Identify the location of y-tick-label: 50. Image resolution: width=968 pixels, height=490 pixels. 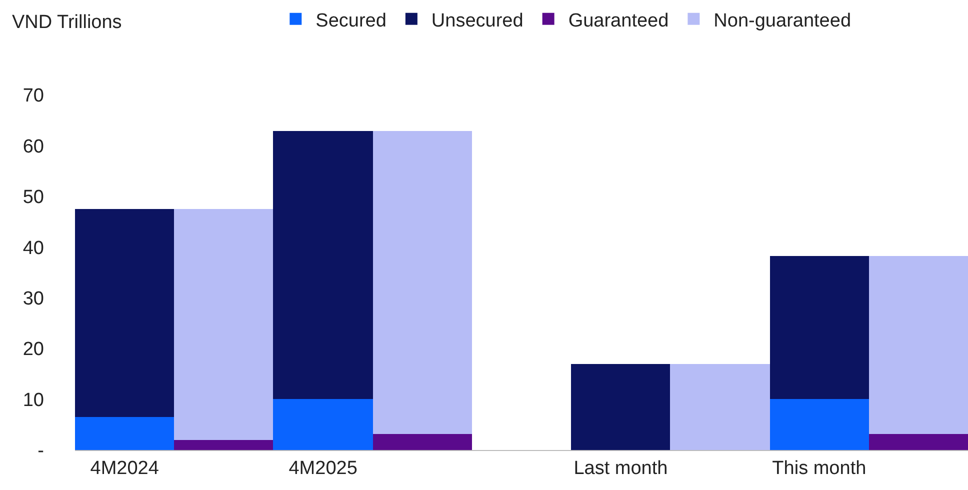
(33, 197).